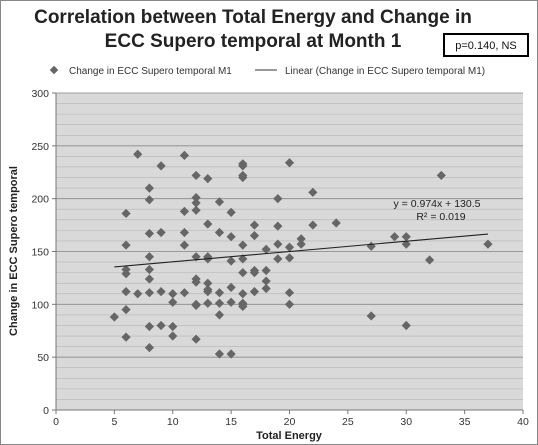  I want to click on x-tick-label: 35, so click(465, 422).